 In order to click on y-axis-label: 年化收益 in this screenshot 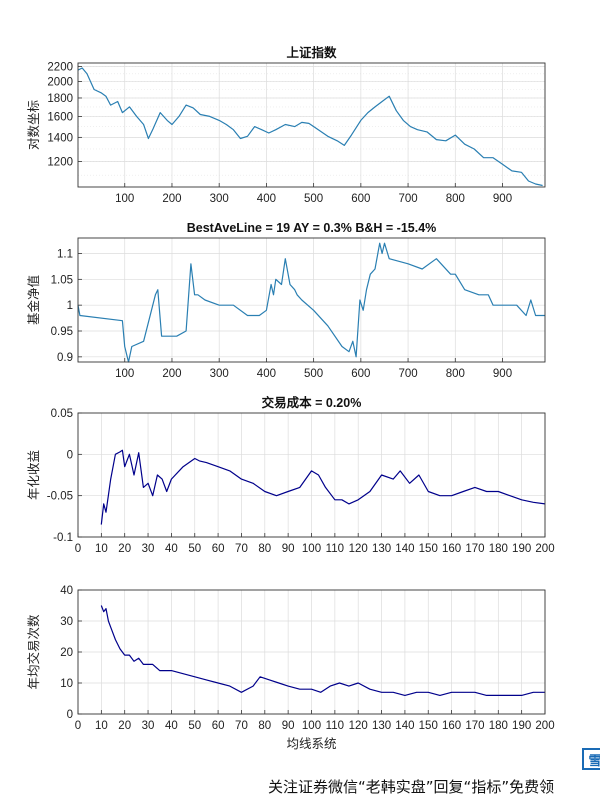, I will do `click(34, 475)`.